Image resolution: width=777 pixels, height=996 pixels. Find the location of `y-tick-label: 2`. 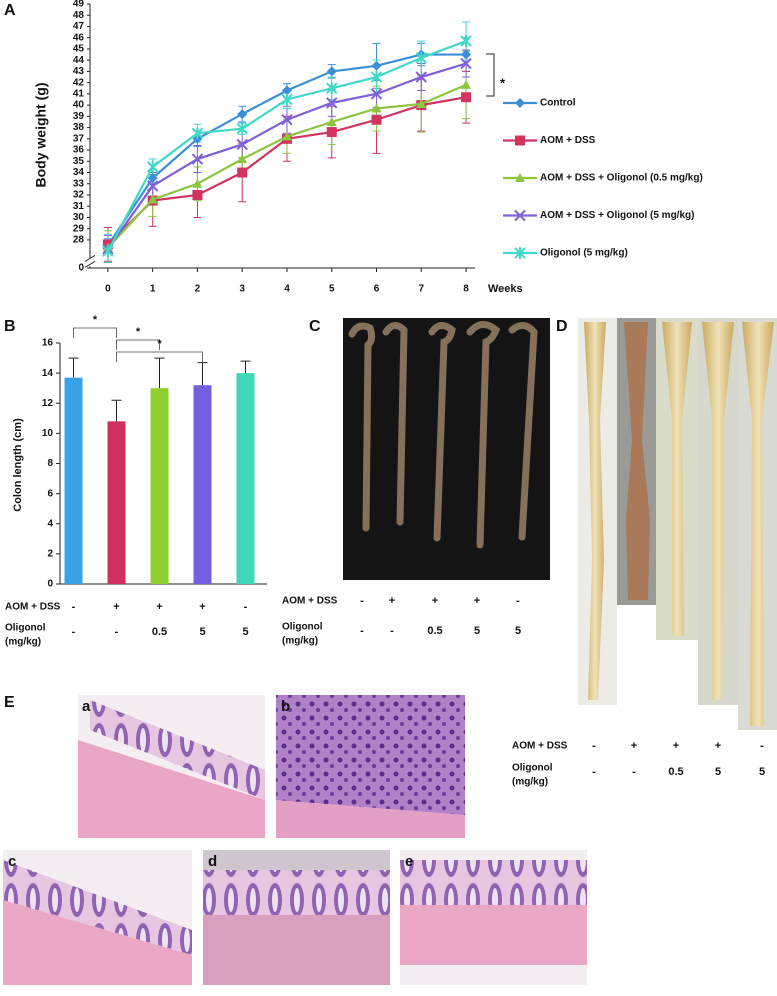

y-tick-label: 2 is located at coordinates (50, 554).